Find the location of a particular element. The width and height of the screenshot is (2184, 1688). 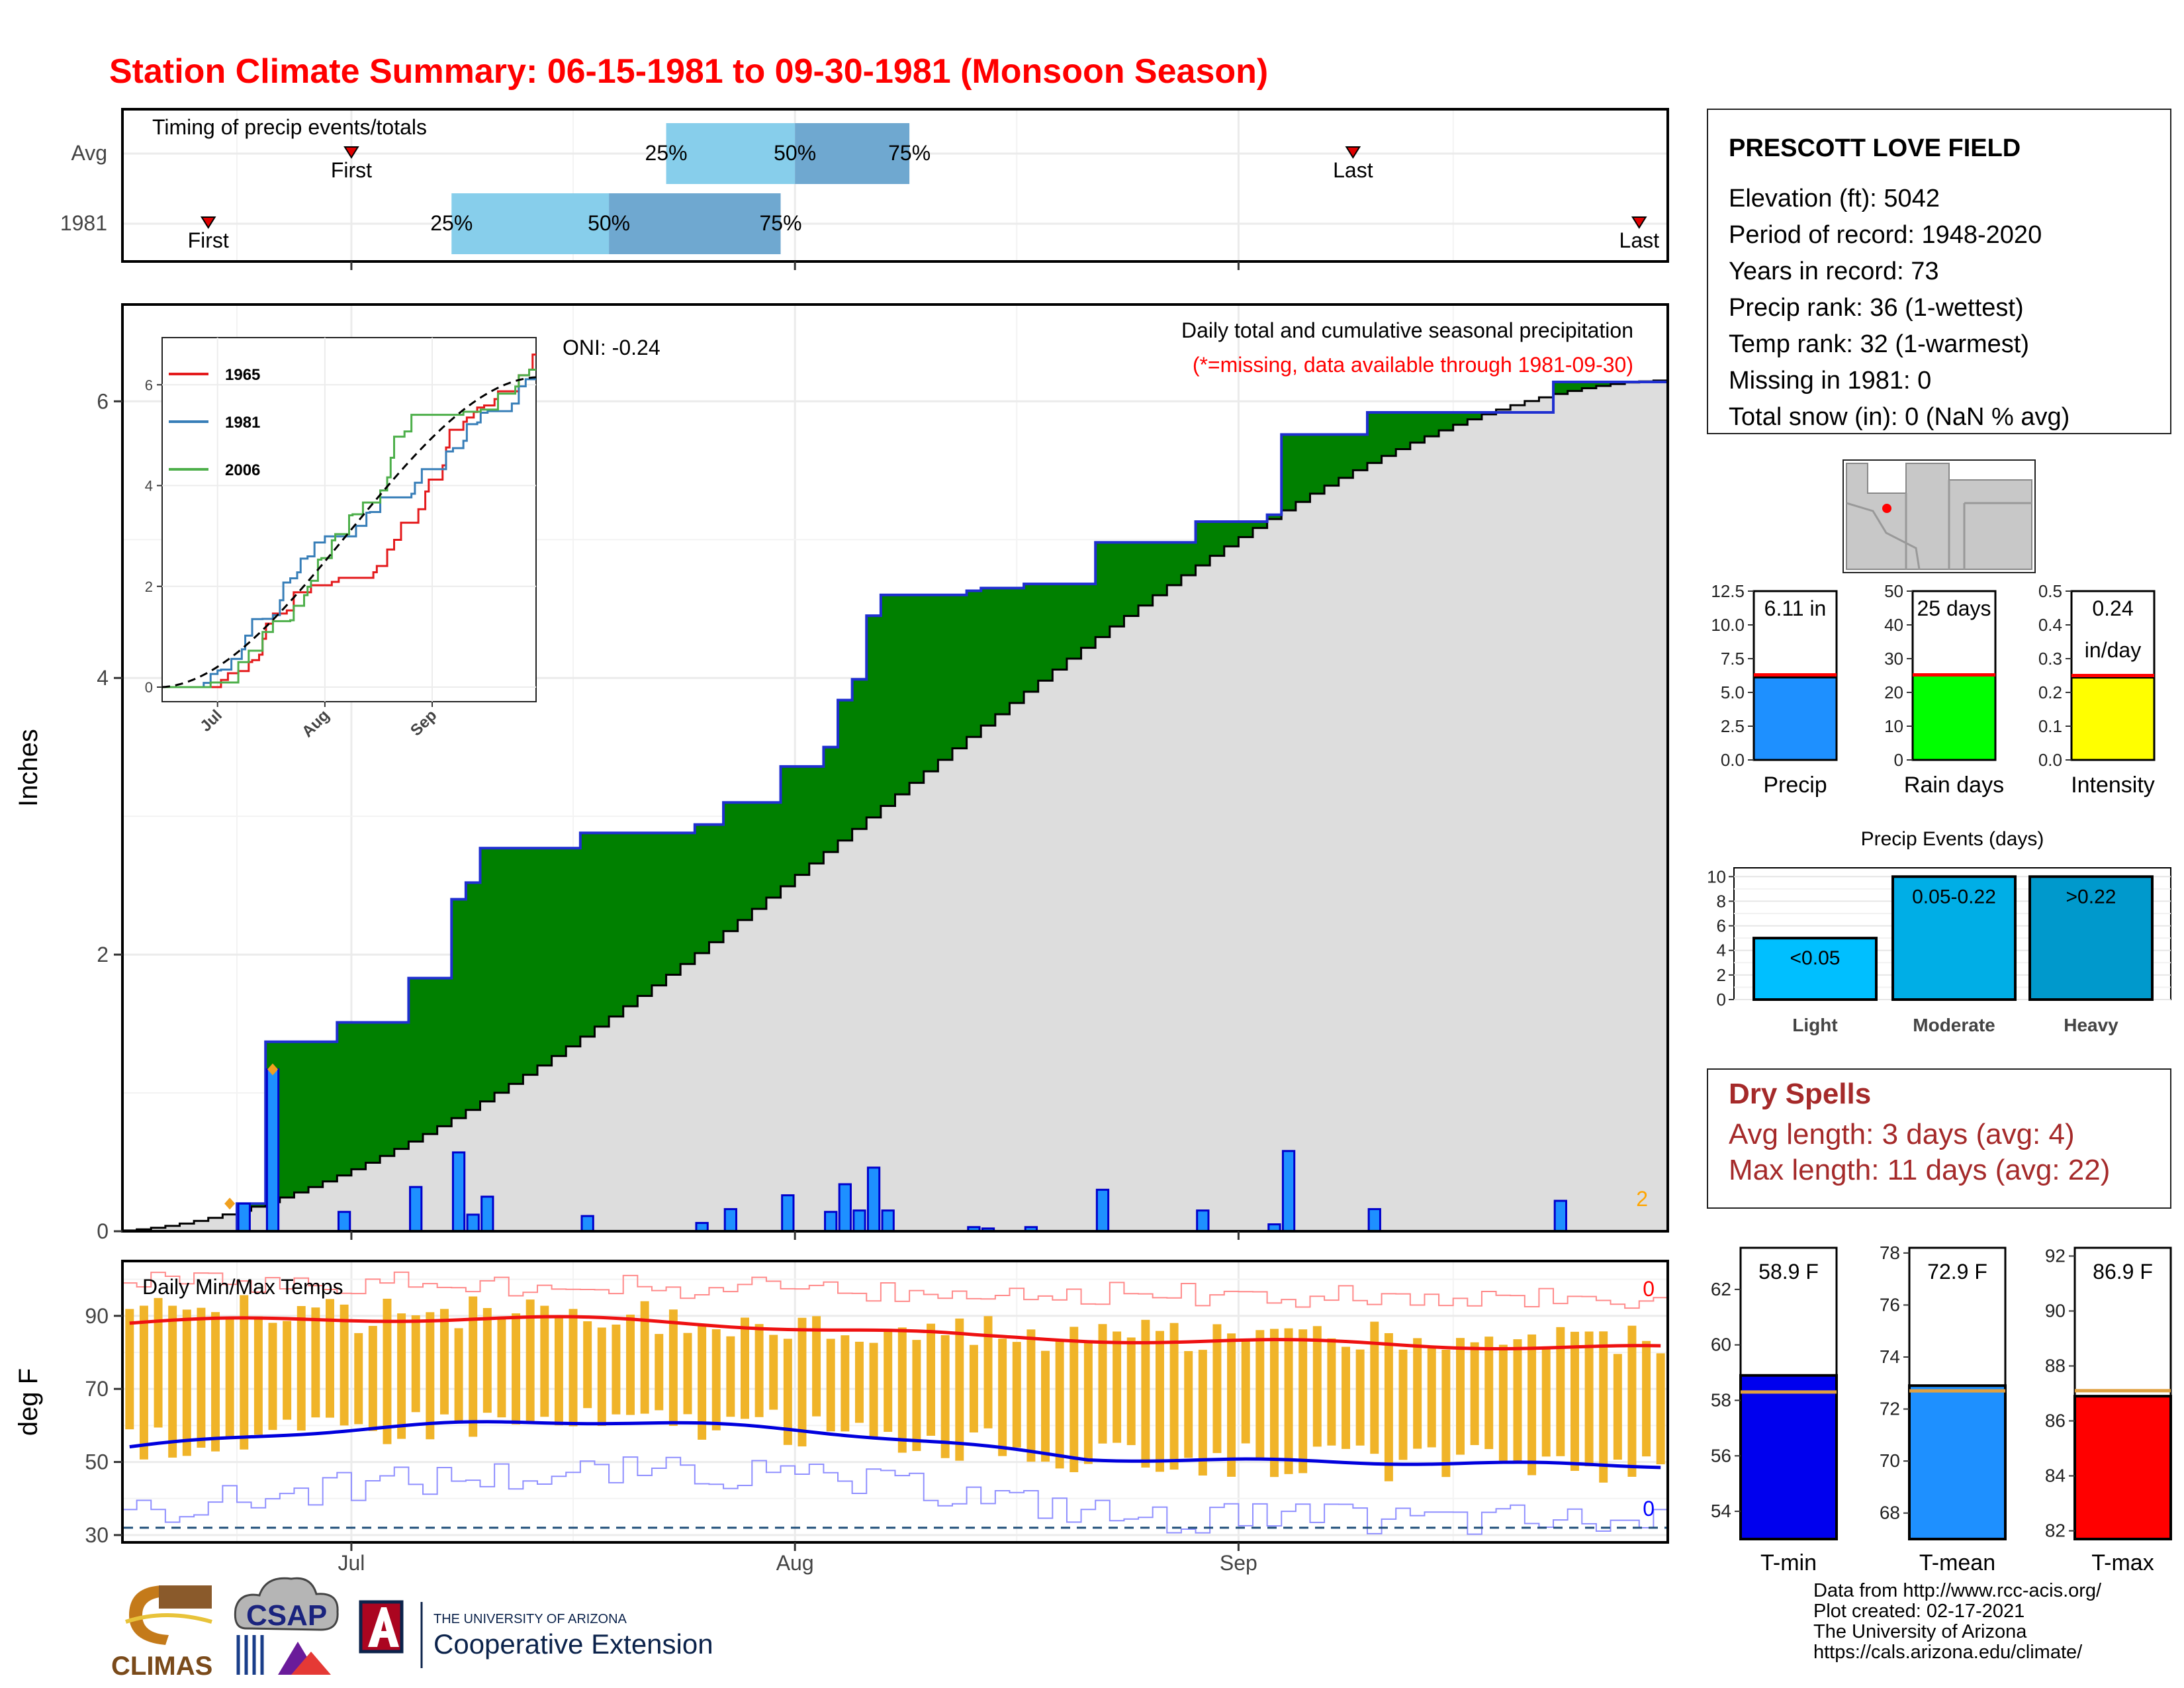

avg-tmax-line is located at coordinates (895, 1332).